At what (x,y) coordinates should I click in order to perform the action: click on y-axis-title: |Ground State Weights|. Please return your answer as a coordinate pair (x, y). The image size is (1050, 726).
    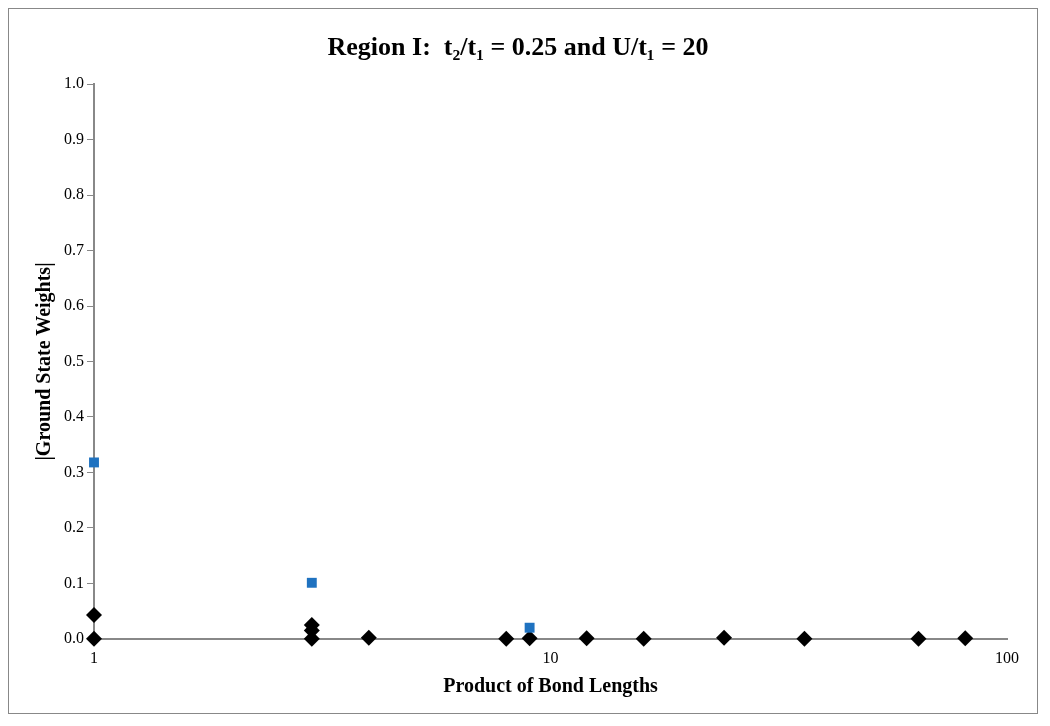
    Looking at the image, I should click on (44, 361).